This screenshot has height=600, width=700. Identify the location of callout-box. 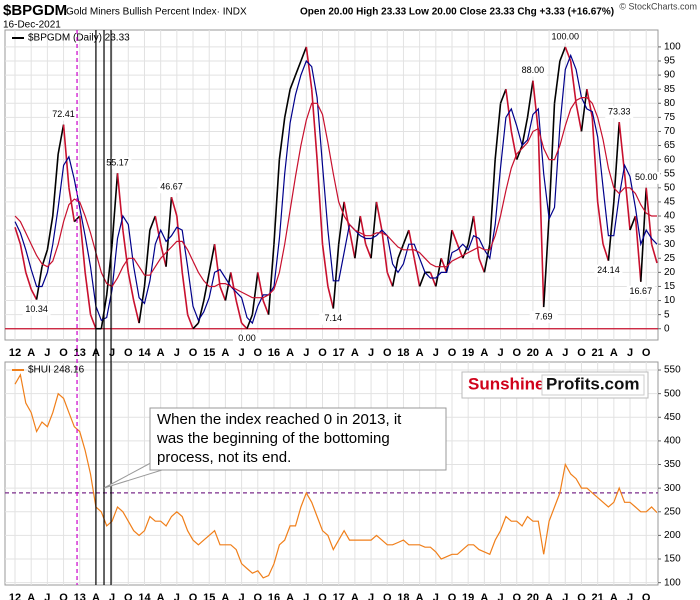
(298, 439).